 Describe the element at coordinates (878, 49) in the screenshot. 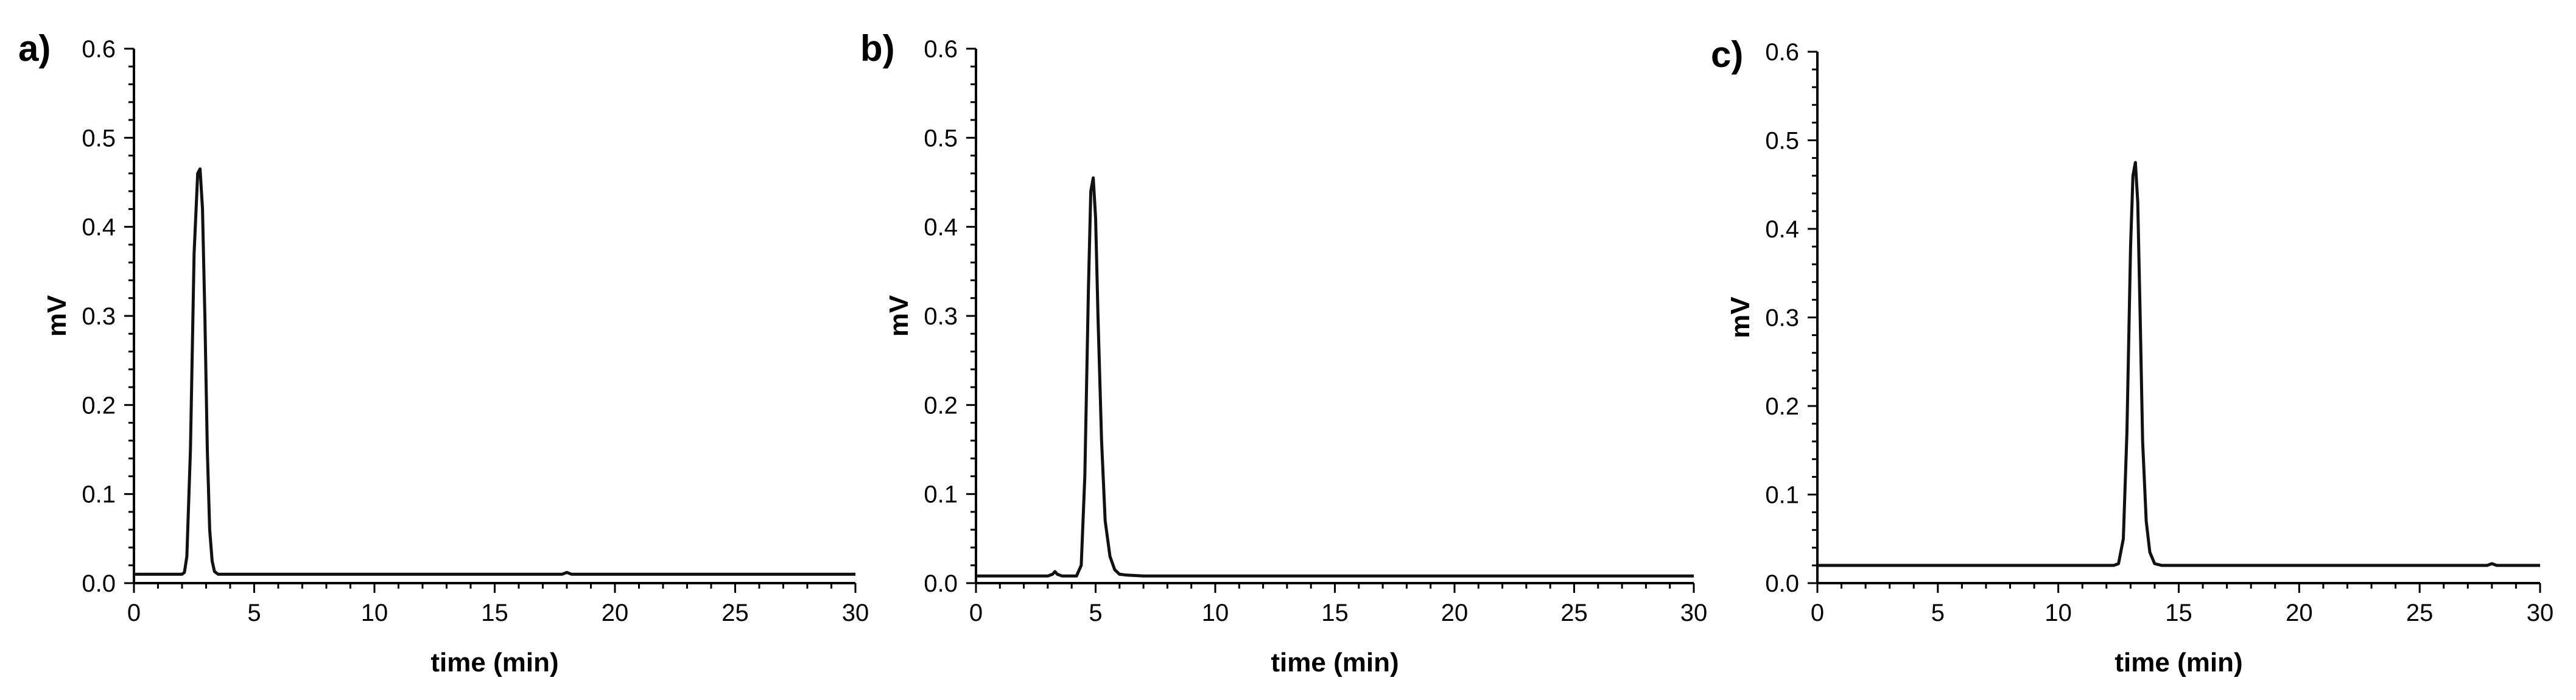

I see `panel-label: b)` at that location.